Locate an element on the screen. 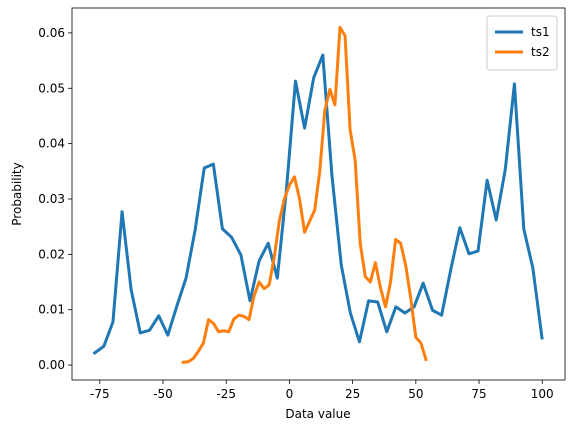 This screenshot has height=432, width=576. legend-label: ts1 is located at coordinates (540, 32).